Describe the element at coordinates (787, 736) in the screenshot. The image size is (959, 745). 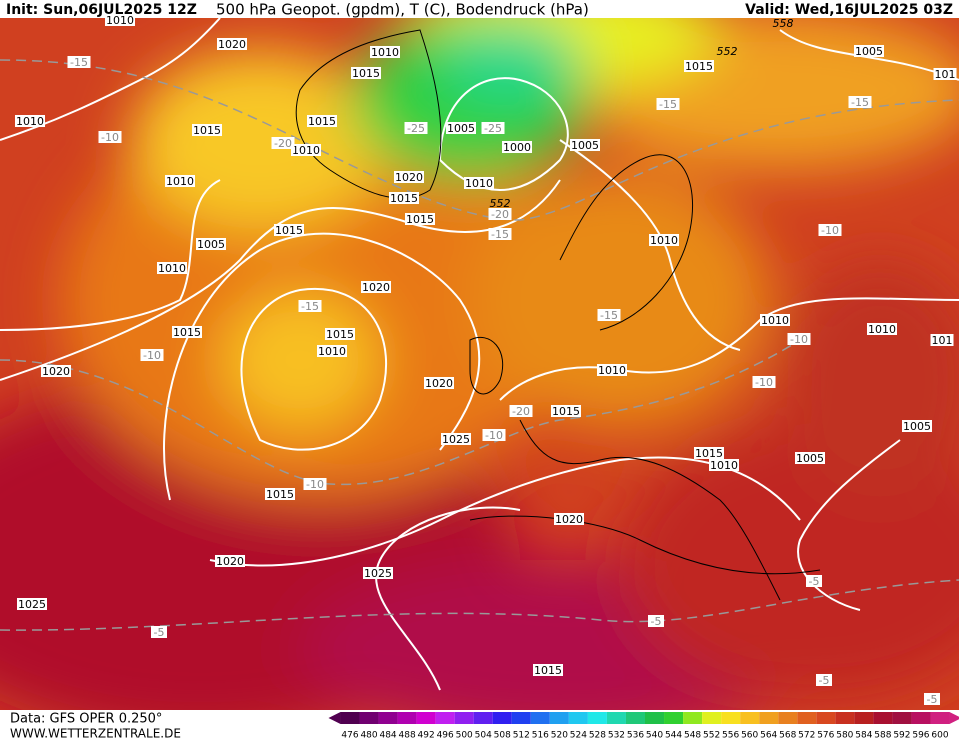
I see `scale-label: 568` at that location.